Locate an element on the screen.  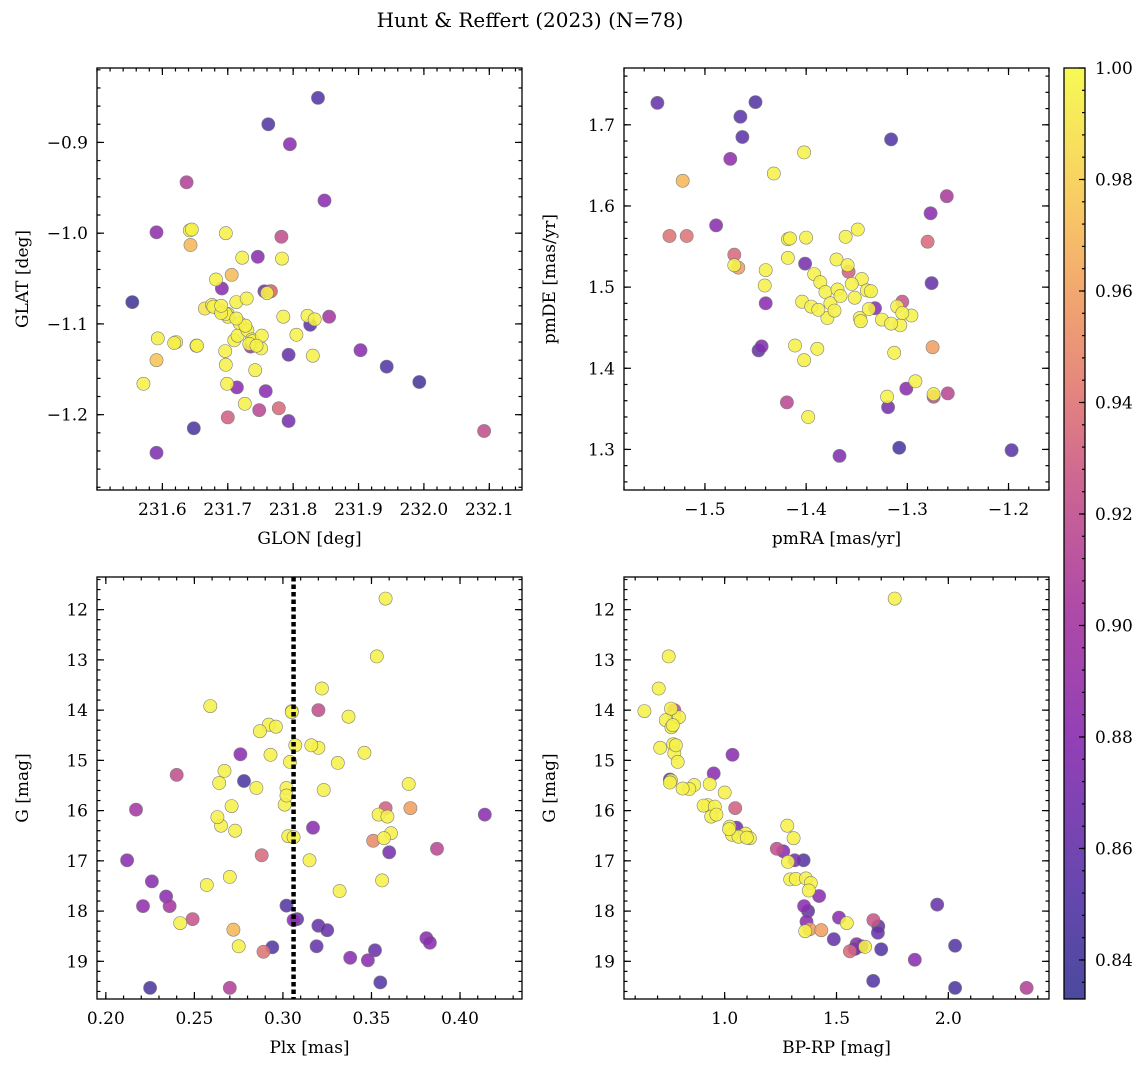
x-tick-label: 0.35 is located at coordinates (372, 1019).